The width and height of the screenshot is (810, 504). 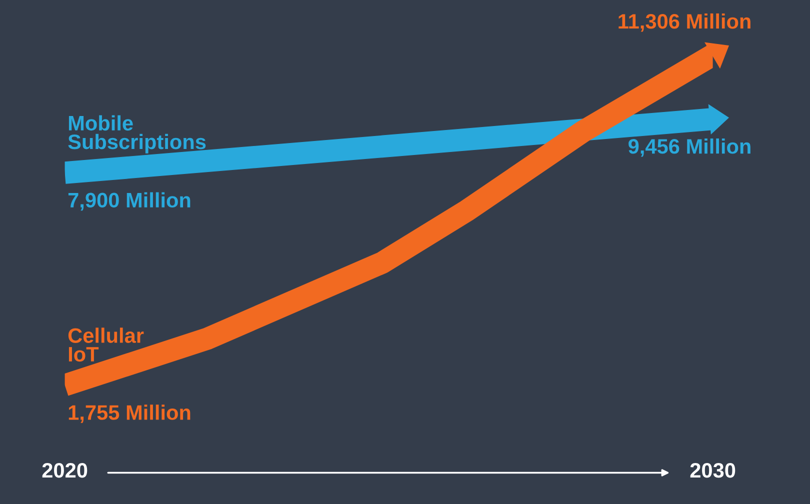 What do you see at coordinates (684, 22) in the screenshot?
I see `data-label: 11,306 Million` at bounding box center [684, 22].